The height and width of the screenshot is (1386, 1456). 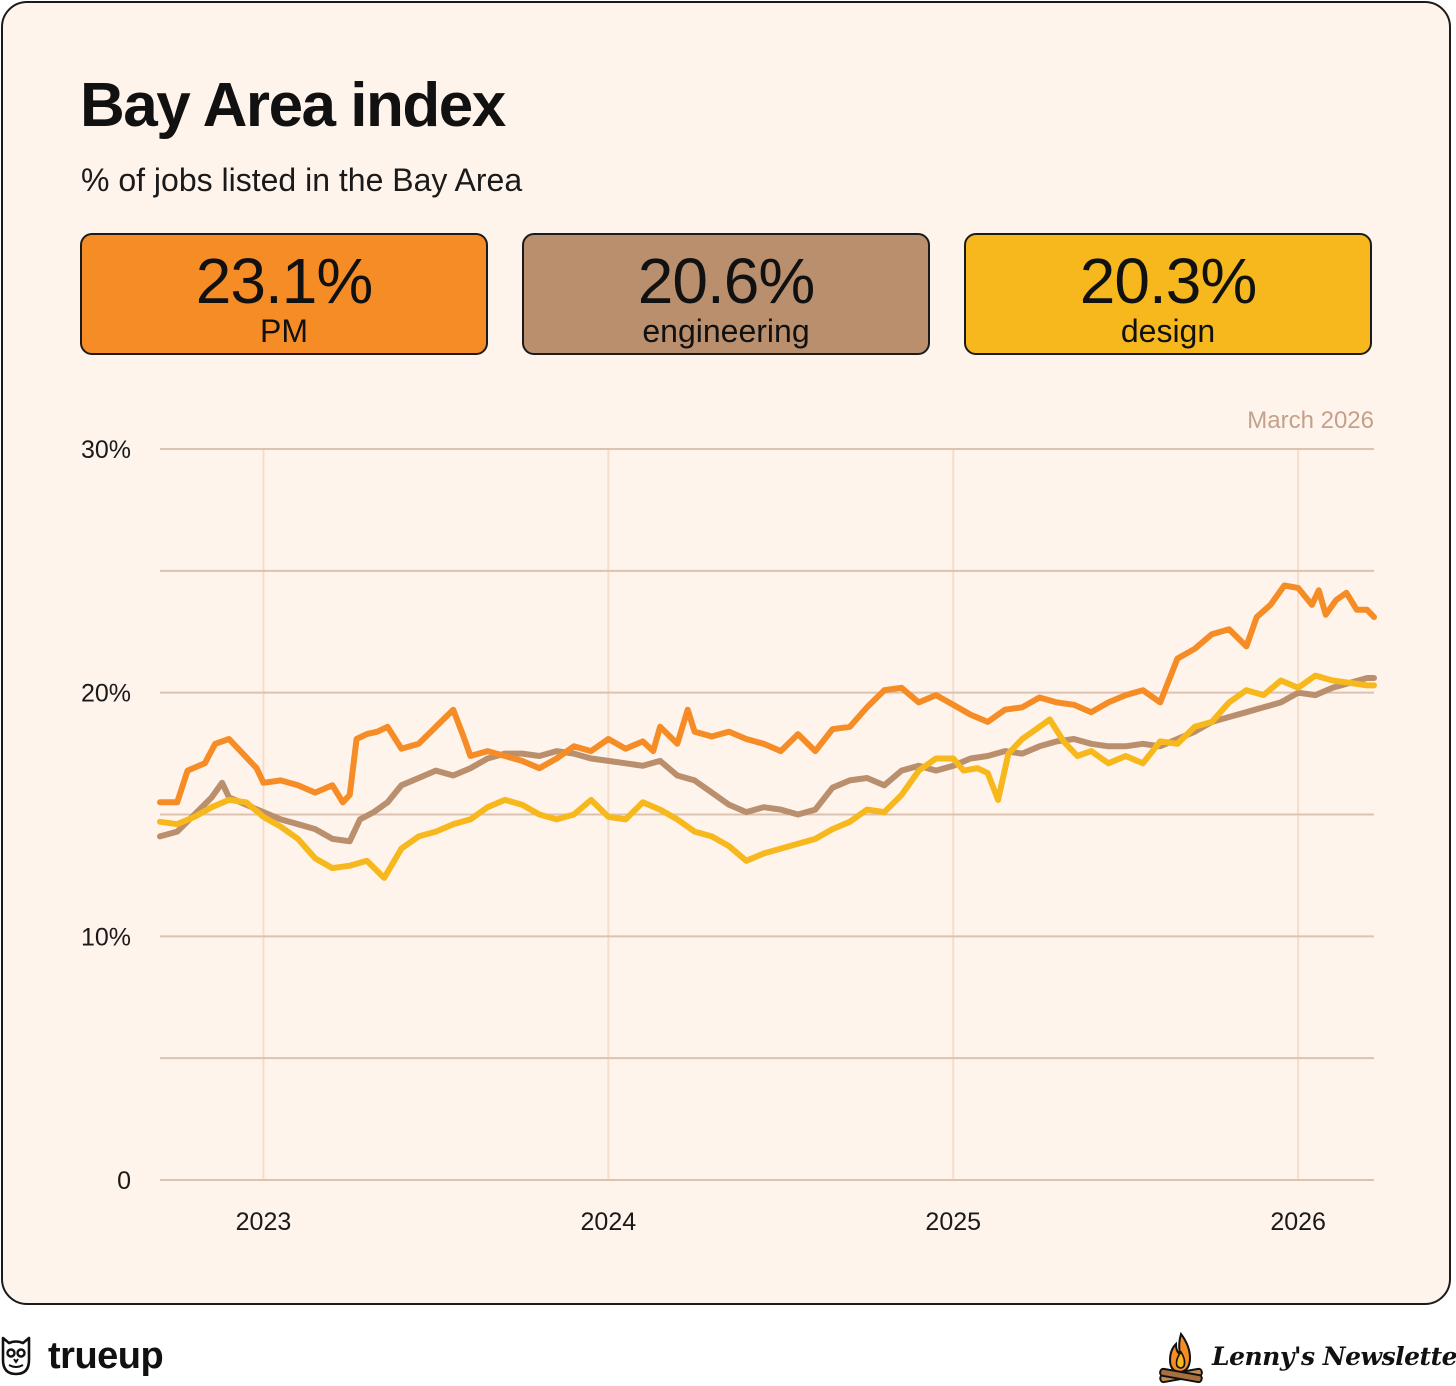 What do you see at coordinates (284, 331) in the screenshot?
I see `kpi-label-pm: PM` at bounding box center [284, 331].